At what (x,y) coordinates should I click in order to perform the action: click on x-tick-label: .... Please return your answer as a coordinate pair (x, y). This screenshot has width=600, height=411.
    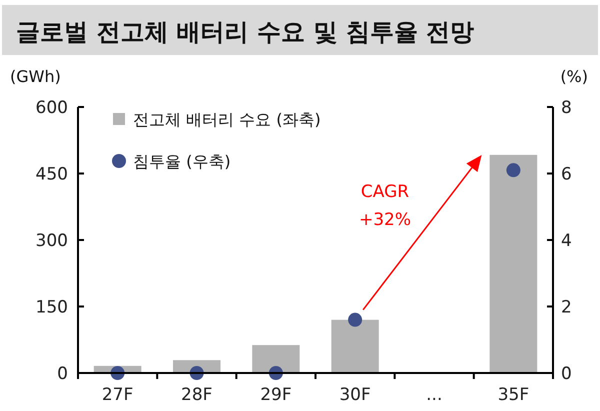
    Looking at the image, I should click on (434, 395).